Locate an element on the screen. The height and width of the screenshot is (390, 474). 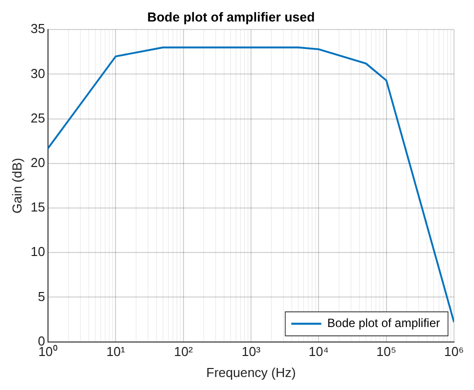
y-tick-label: 5 is located at coordinates (42, 296).